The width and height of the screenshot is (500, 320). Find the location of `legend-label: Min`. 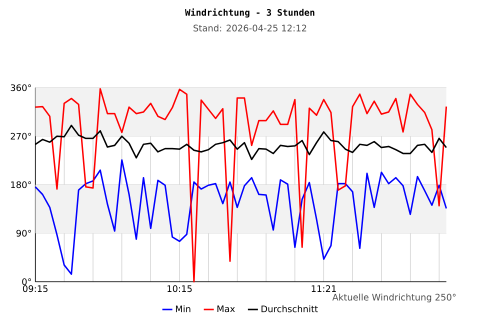

legend-label: Min is located at coordinates (183, 308).